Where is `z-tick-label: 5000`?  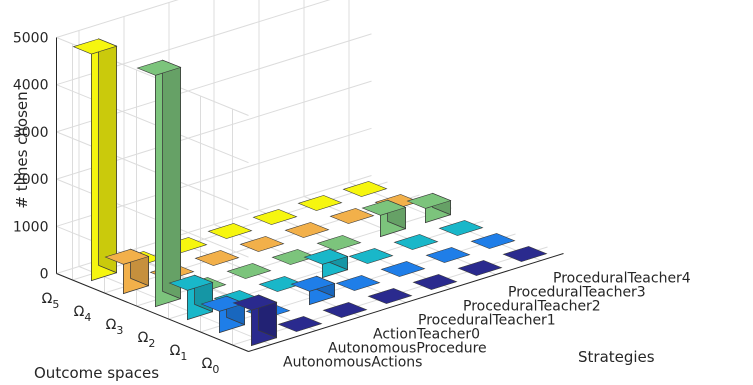 z-tick-label: 5000 is located at coordinates (31, 39).